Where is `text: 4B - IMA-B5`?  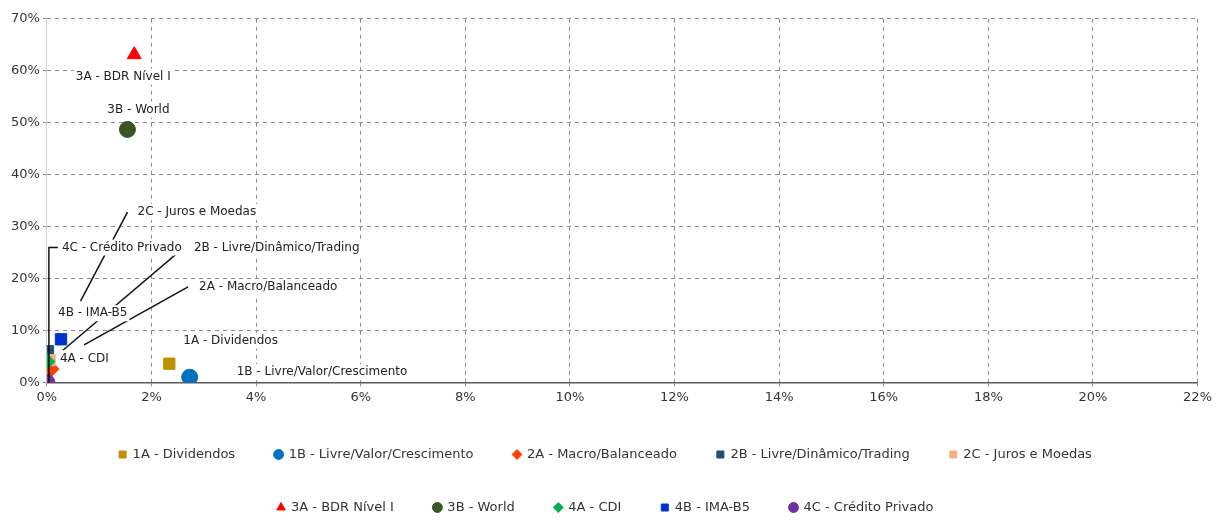
text: 4B - IMA-B5 is located at coordinates (93, 312).